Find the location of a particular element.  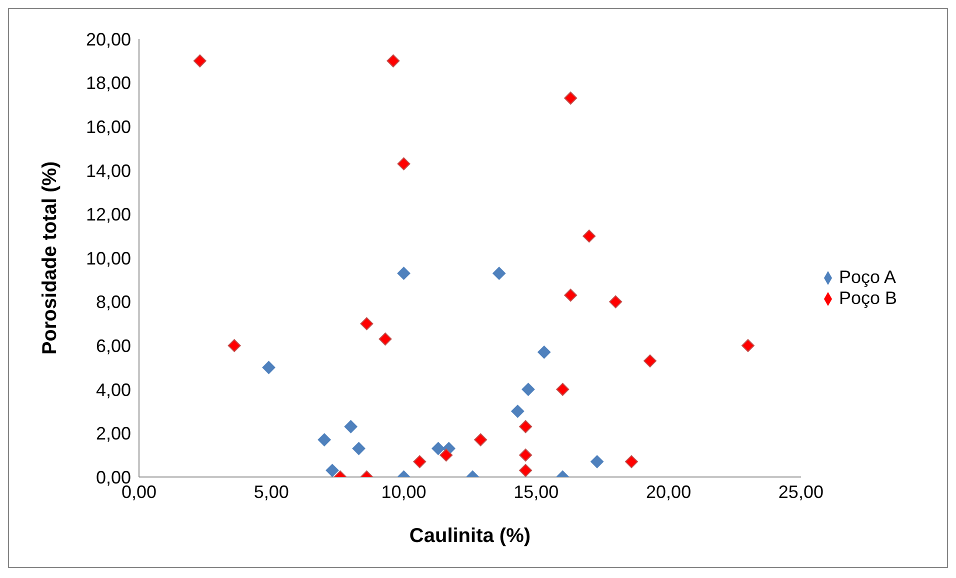

y-tick-label: 8,00 is located at coordinates (113, 302).